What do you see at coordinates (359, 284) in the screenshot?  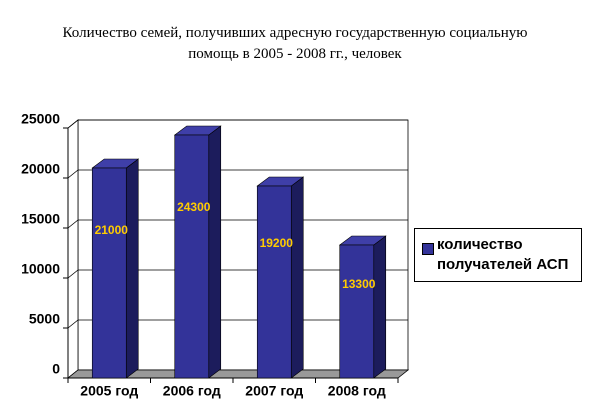 I see `value-label: 13300` at bounding box center [359, 284].